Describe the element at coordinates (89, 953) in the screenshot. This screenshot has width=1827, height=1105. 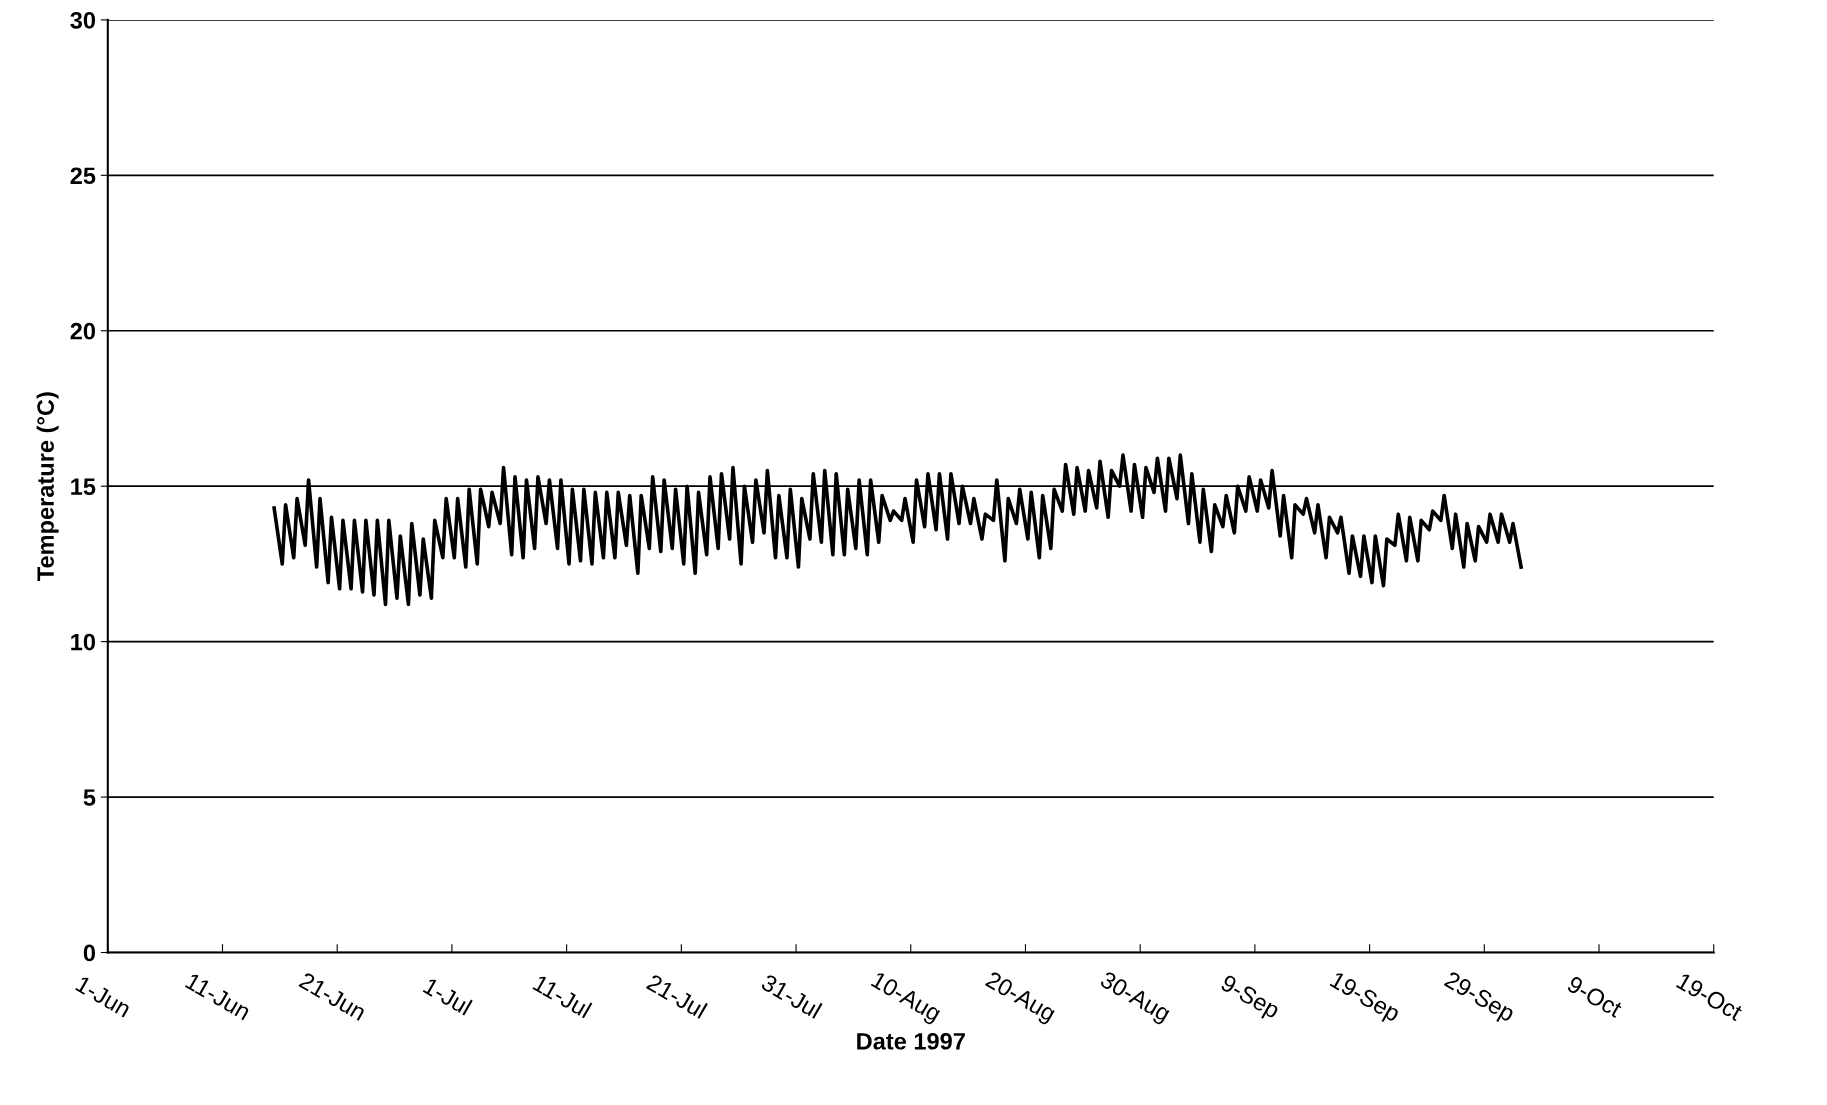
I see `y-tick-label: 0` at that location.